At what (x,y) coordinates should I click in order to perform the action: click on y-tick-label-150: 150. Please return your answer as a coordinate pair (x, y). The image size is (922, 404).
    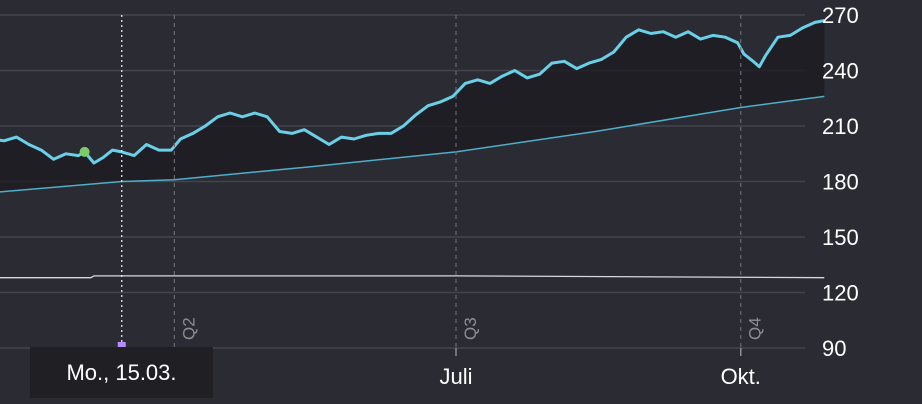
    Looking at the image, I should click on (840, 237).